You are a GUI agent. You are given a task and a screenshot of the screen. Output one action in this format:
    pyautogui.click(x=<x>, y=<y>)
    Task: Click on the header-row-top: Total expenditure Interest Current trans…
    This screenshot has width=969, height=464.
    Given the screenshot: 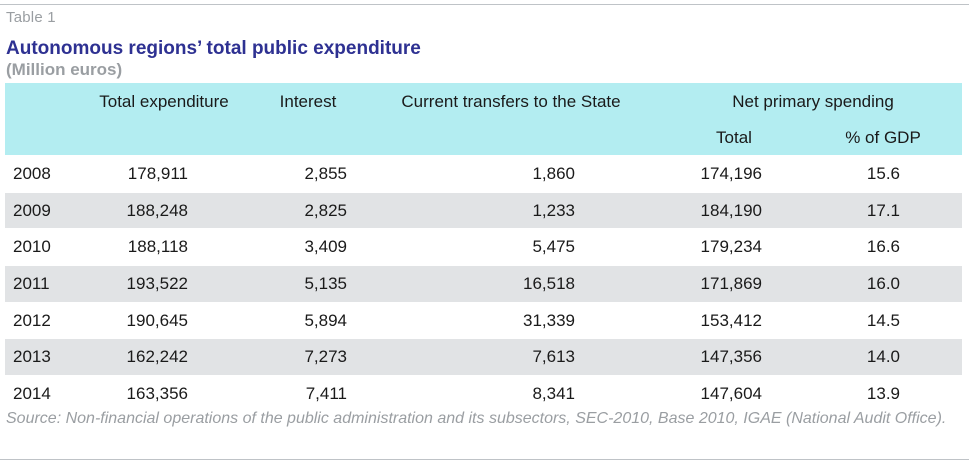 What is the action you would take?
    pyautogui.click(x=484, y=101)
    